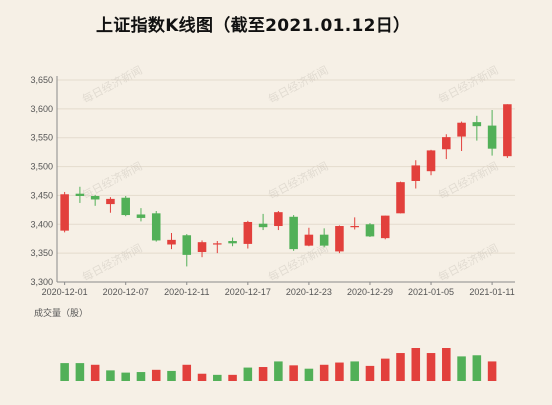 This screenshot has width=552, height=405. What do you see at coordinates (41, 195) in the screenshot?
I see `y-tick-label: 3,450` at bounding box center [41, 195].